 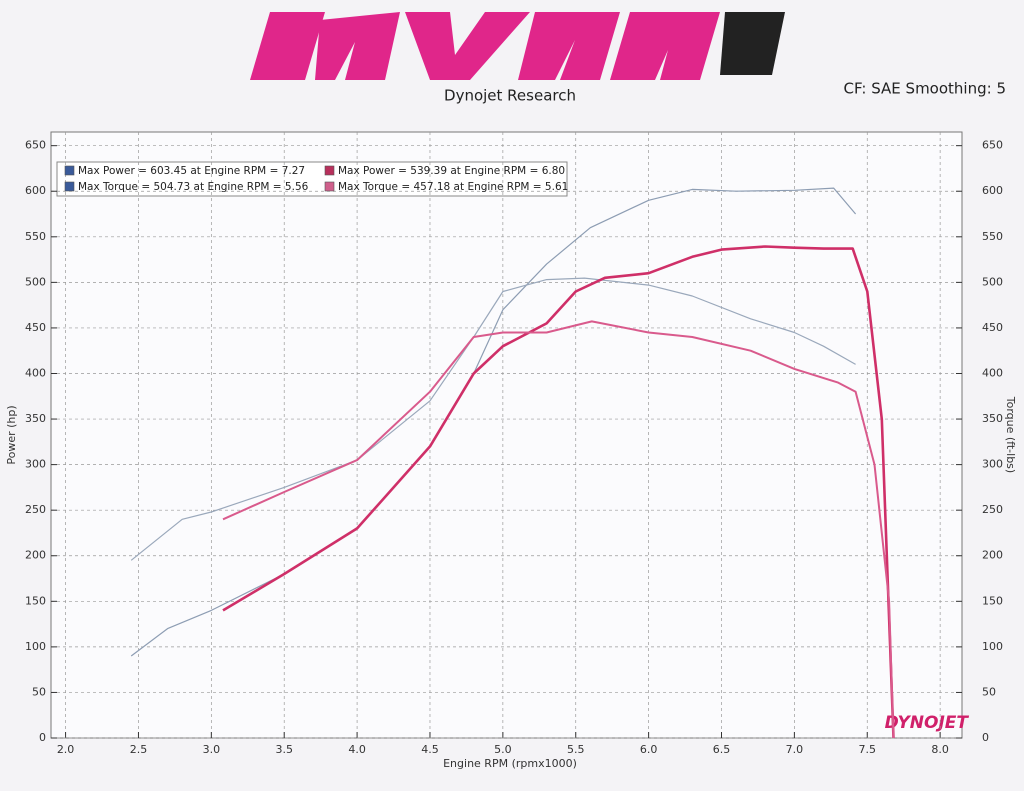 I want to click on y2-tick-label: 450, so click(x=992, y=327).